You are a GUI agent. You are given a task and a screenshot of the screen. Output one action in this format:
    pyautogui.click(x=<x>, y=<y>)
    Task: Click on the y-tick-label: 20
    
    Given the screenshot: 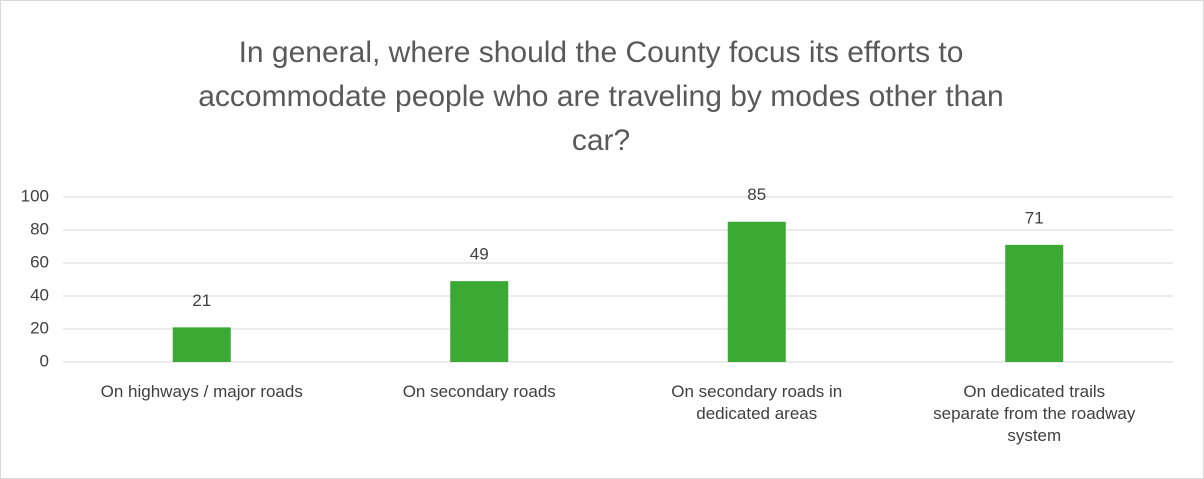 What is the action you would take?
    pyautogui.click(x=39, y=327)
    